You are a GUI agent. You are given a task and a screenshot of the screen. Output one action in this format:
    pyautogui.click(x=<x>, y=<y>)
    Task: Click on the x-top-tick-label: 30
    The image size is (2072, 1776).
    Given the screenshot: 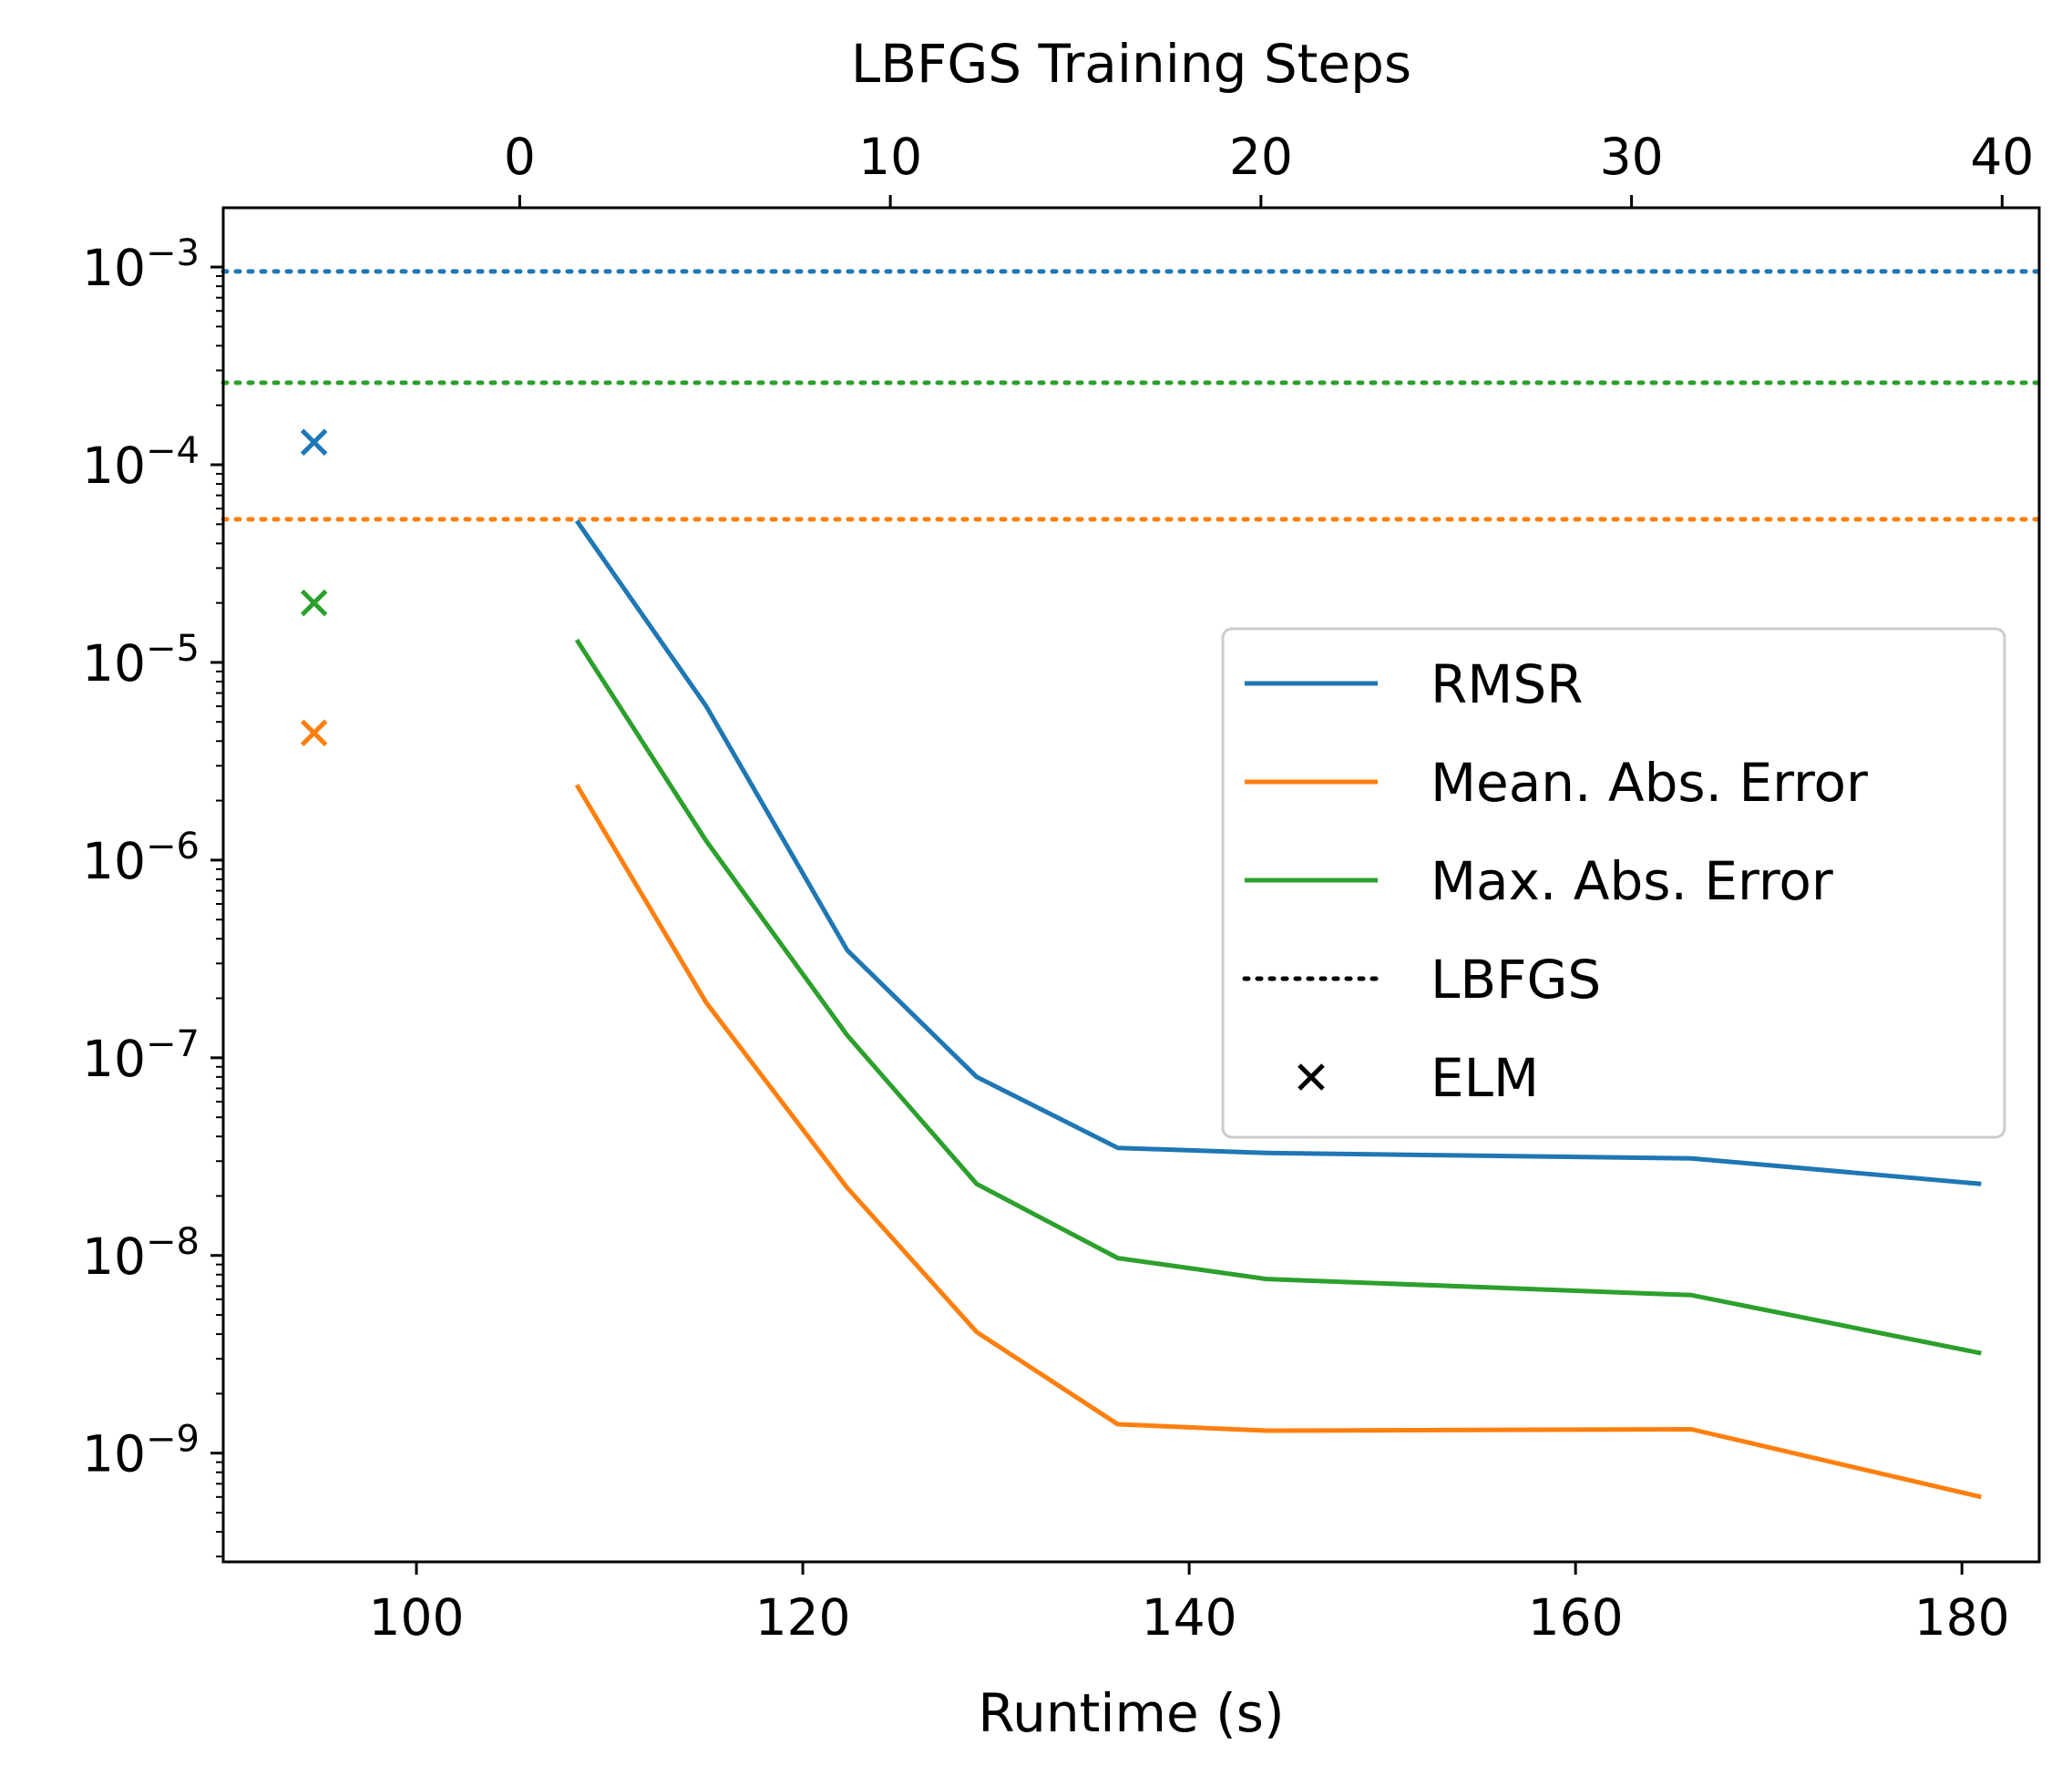 What is the action you would take?
    pyautogui.click(x=1632, y=157)
    